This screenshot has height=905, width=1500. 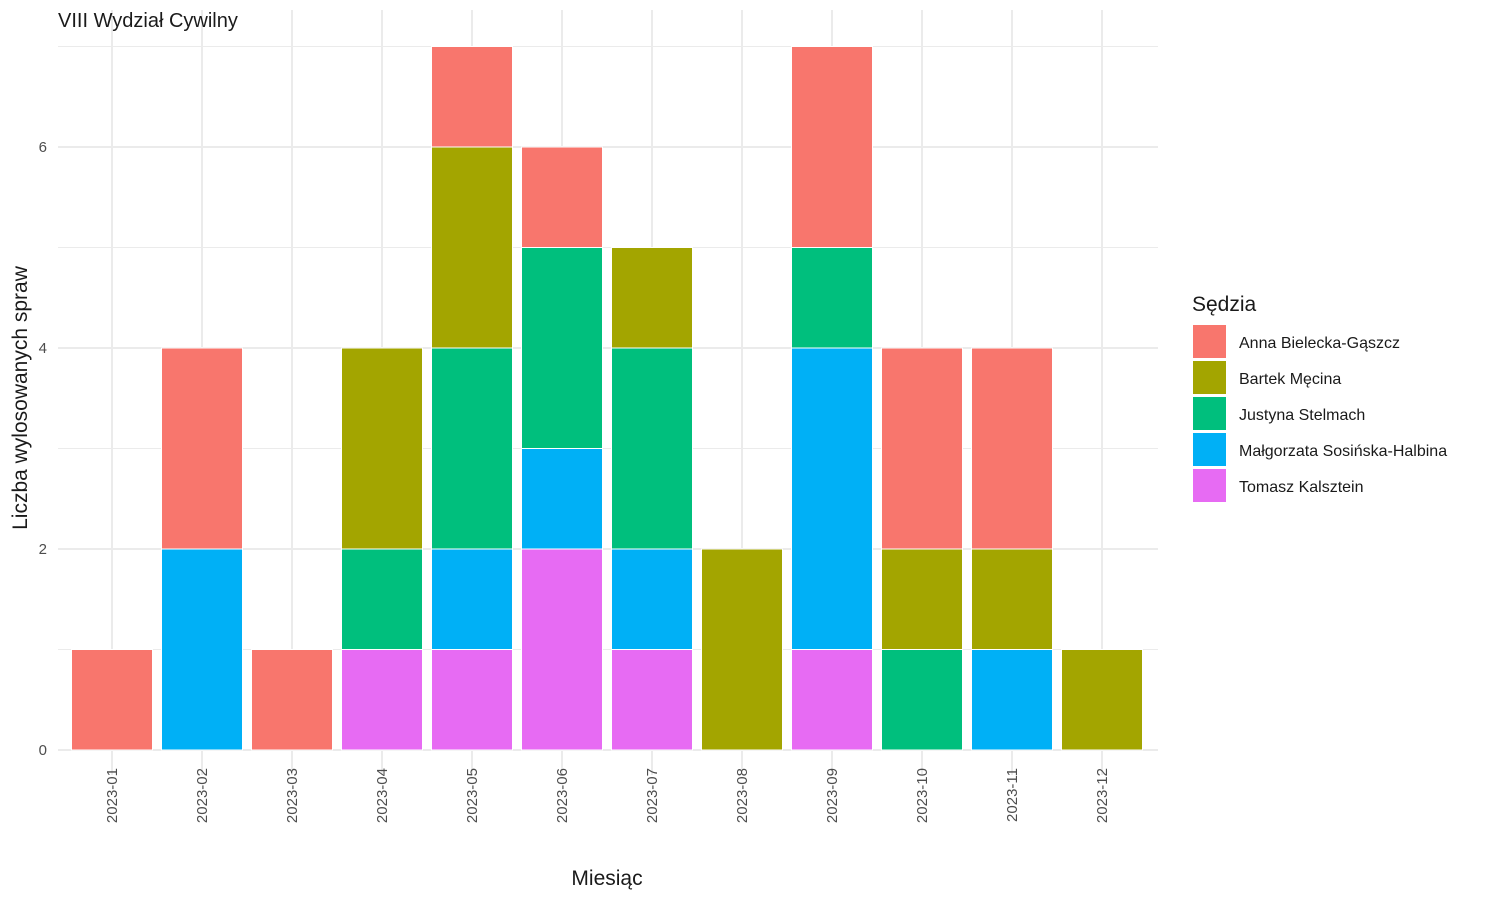 I want to click on x-tick-label: 2023-04, so click(x=382, y=795).